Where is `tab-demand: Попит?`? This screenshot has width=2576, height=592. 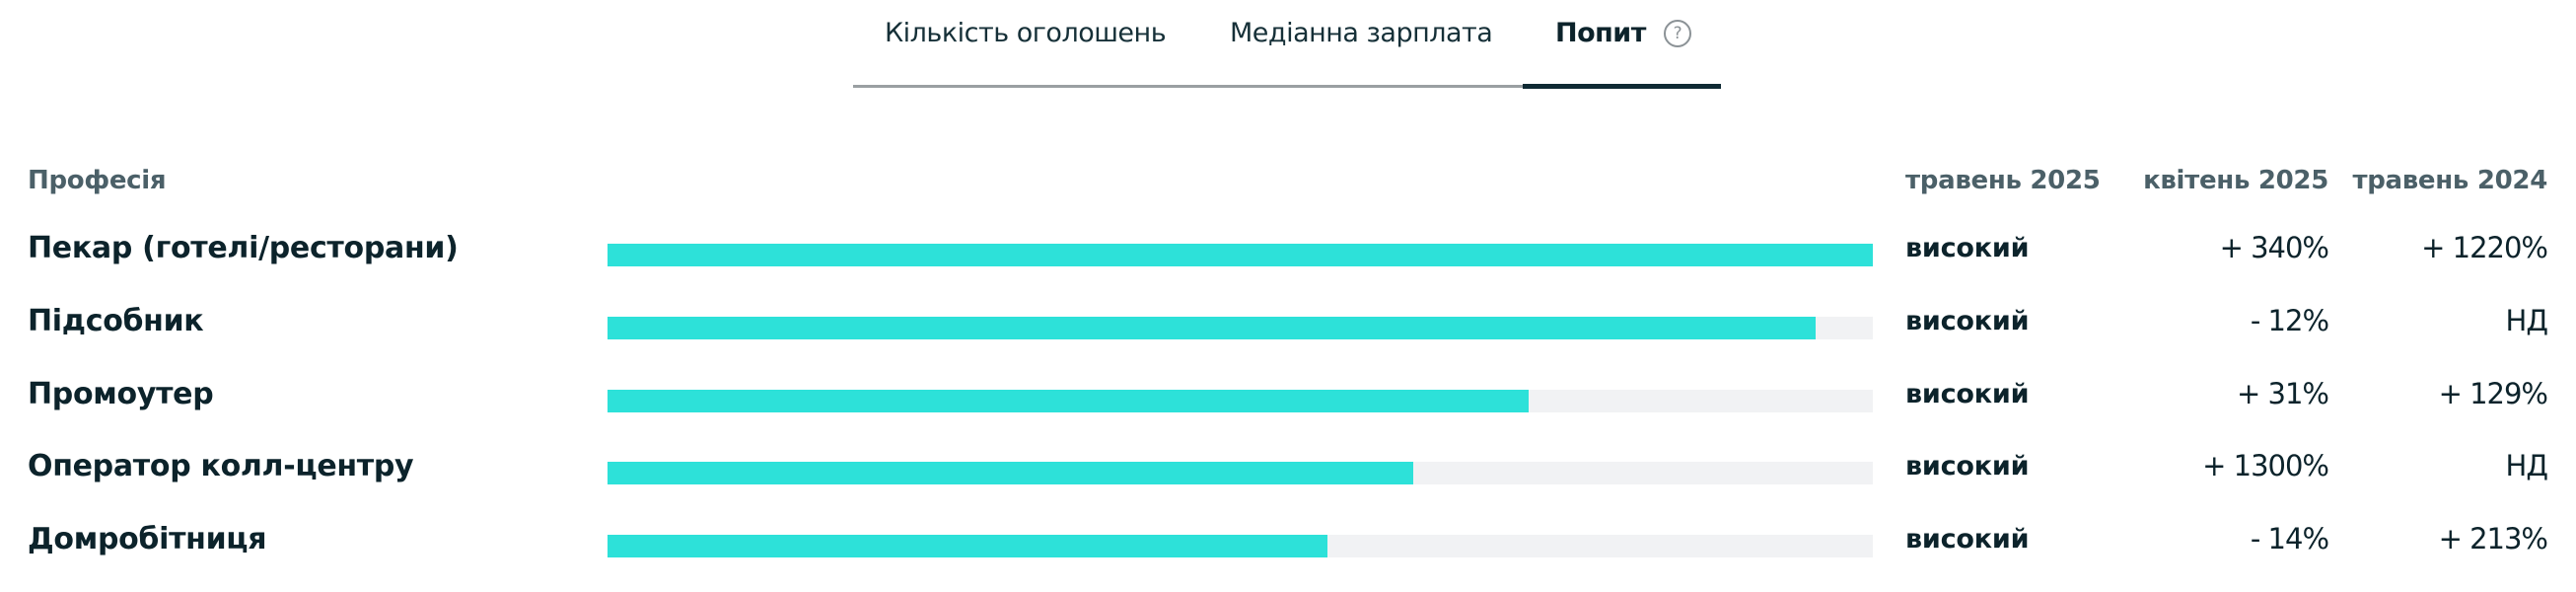 tab-demand: Попит? is located at coordinates (1623, 34).